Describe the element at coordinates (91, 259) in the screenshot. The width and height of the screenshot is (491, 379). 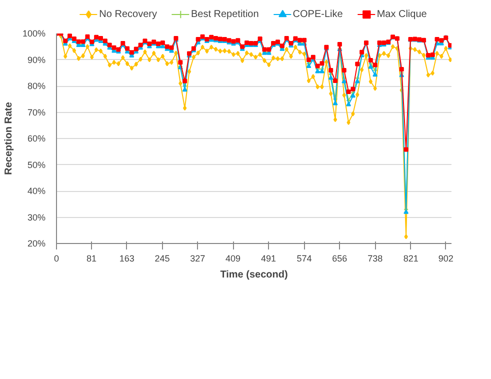
I see `x-tick-label: 81` at that location.